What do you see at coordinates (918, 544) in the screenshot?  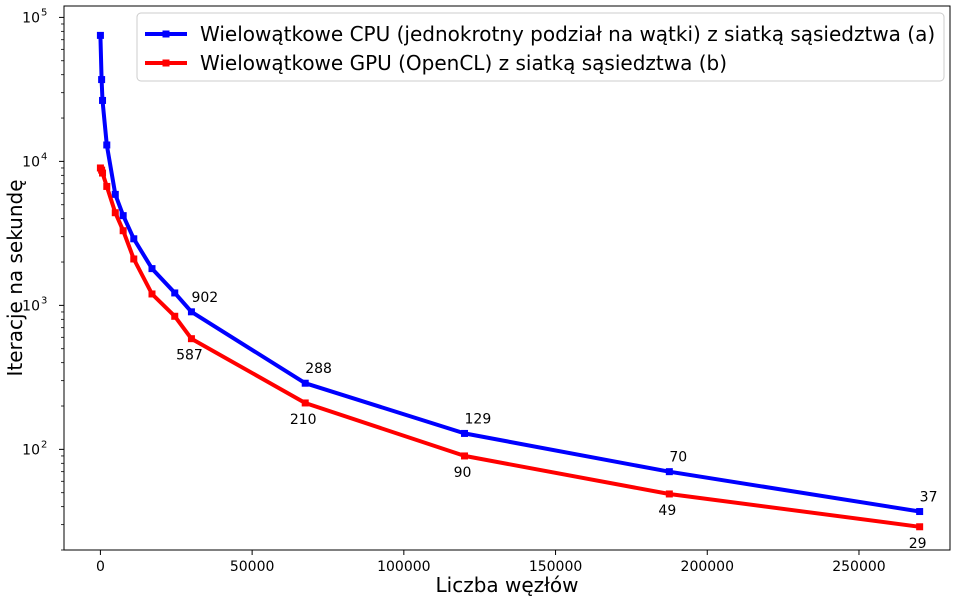 I see `data-label: 29` at bounding box center [918, 544].